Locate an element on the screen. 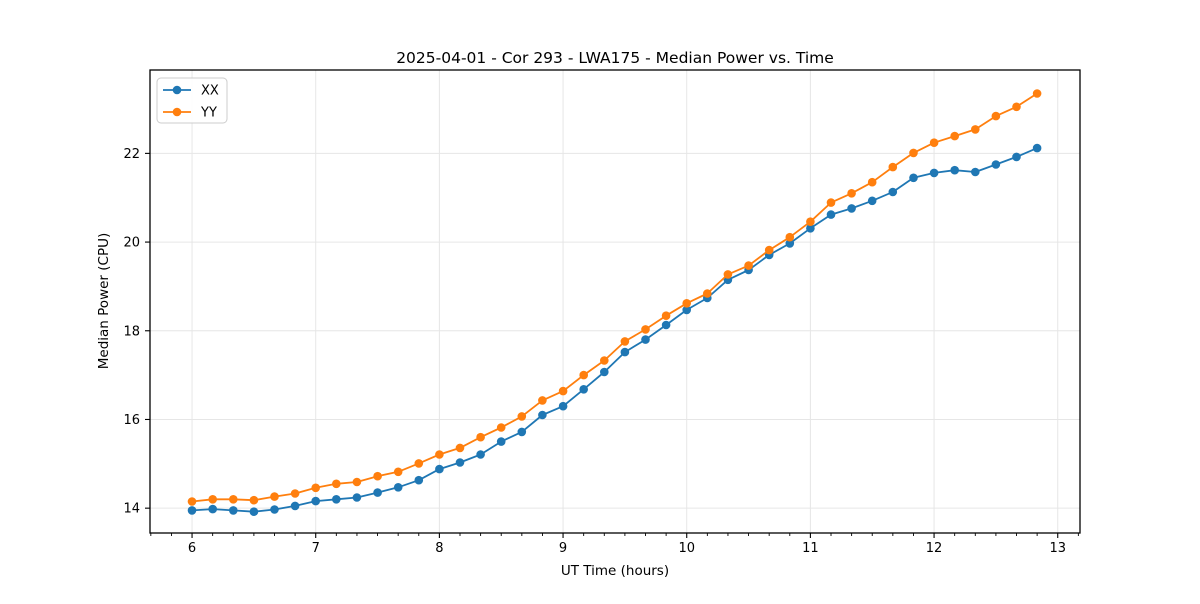 Image resolution: width=1200 pixels, height=604 pixels. x-tick-label: 13 is located at coordinates (1057, 548).